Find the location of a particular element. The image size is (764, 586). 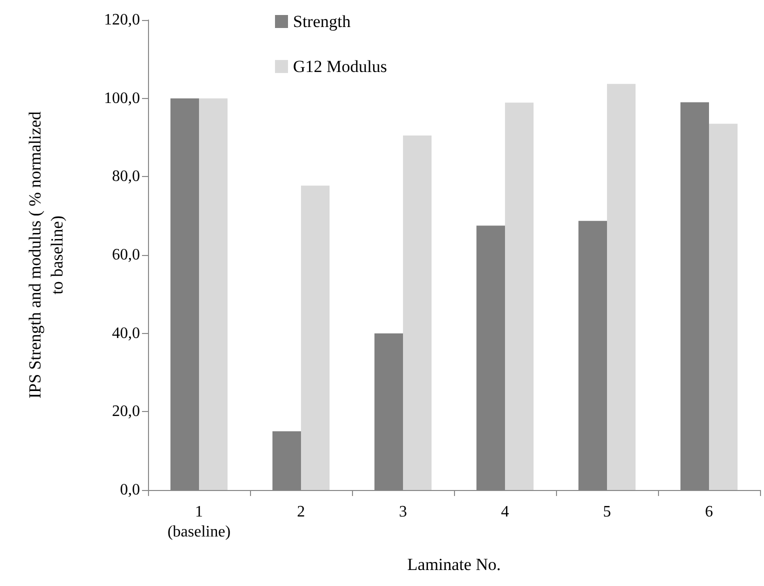

y-tick-label: 80,0 is located at coordinates (126, 177).